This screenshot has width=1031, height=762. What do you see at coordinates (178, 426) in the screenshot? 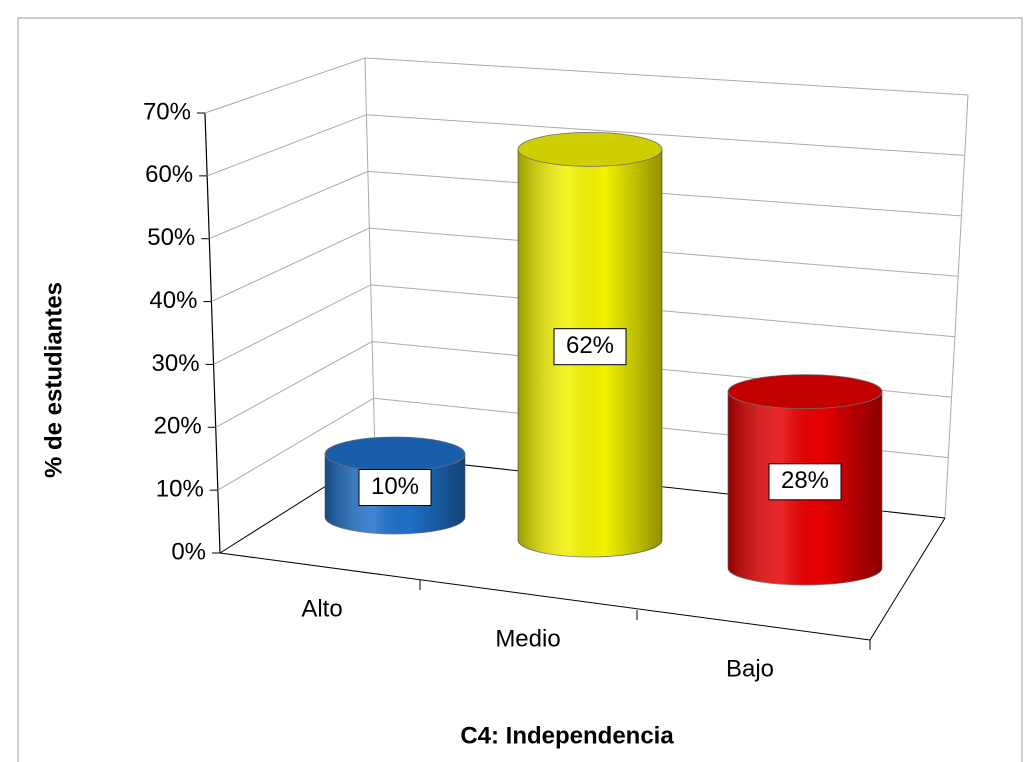
I see `y-tick-label: 20%` at bounding box center [178, 426].